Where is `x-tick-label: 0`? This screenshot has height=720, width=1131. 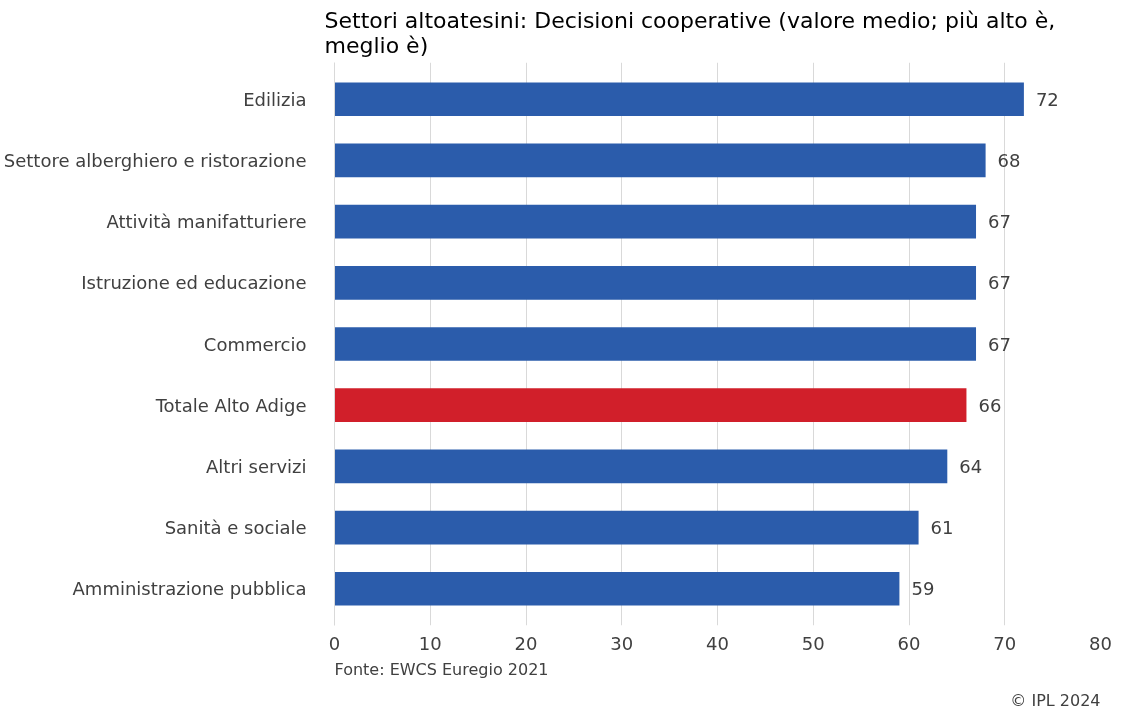 x-tick-label: 0 is located at coordinates (334, 643).